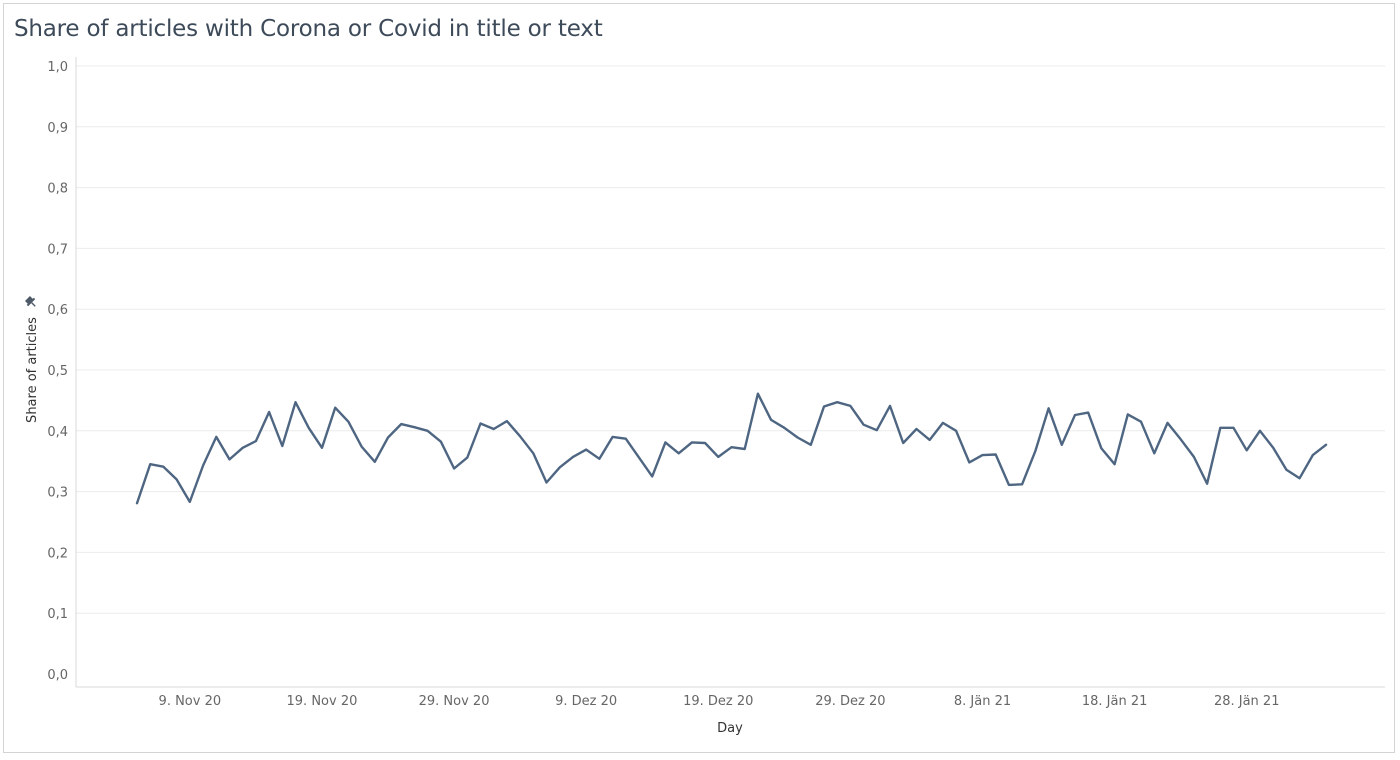 The image size is (1400, 760). Describe the element at coordinates (31, 302) in the screenshot. I see `pin-icon` at that location.